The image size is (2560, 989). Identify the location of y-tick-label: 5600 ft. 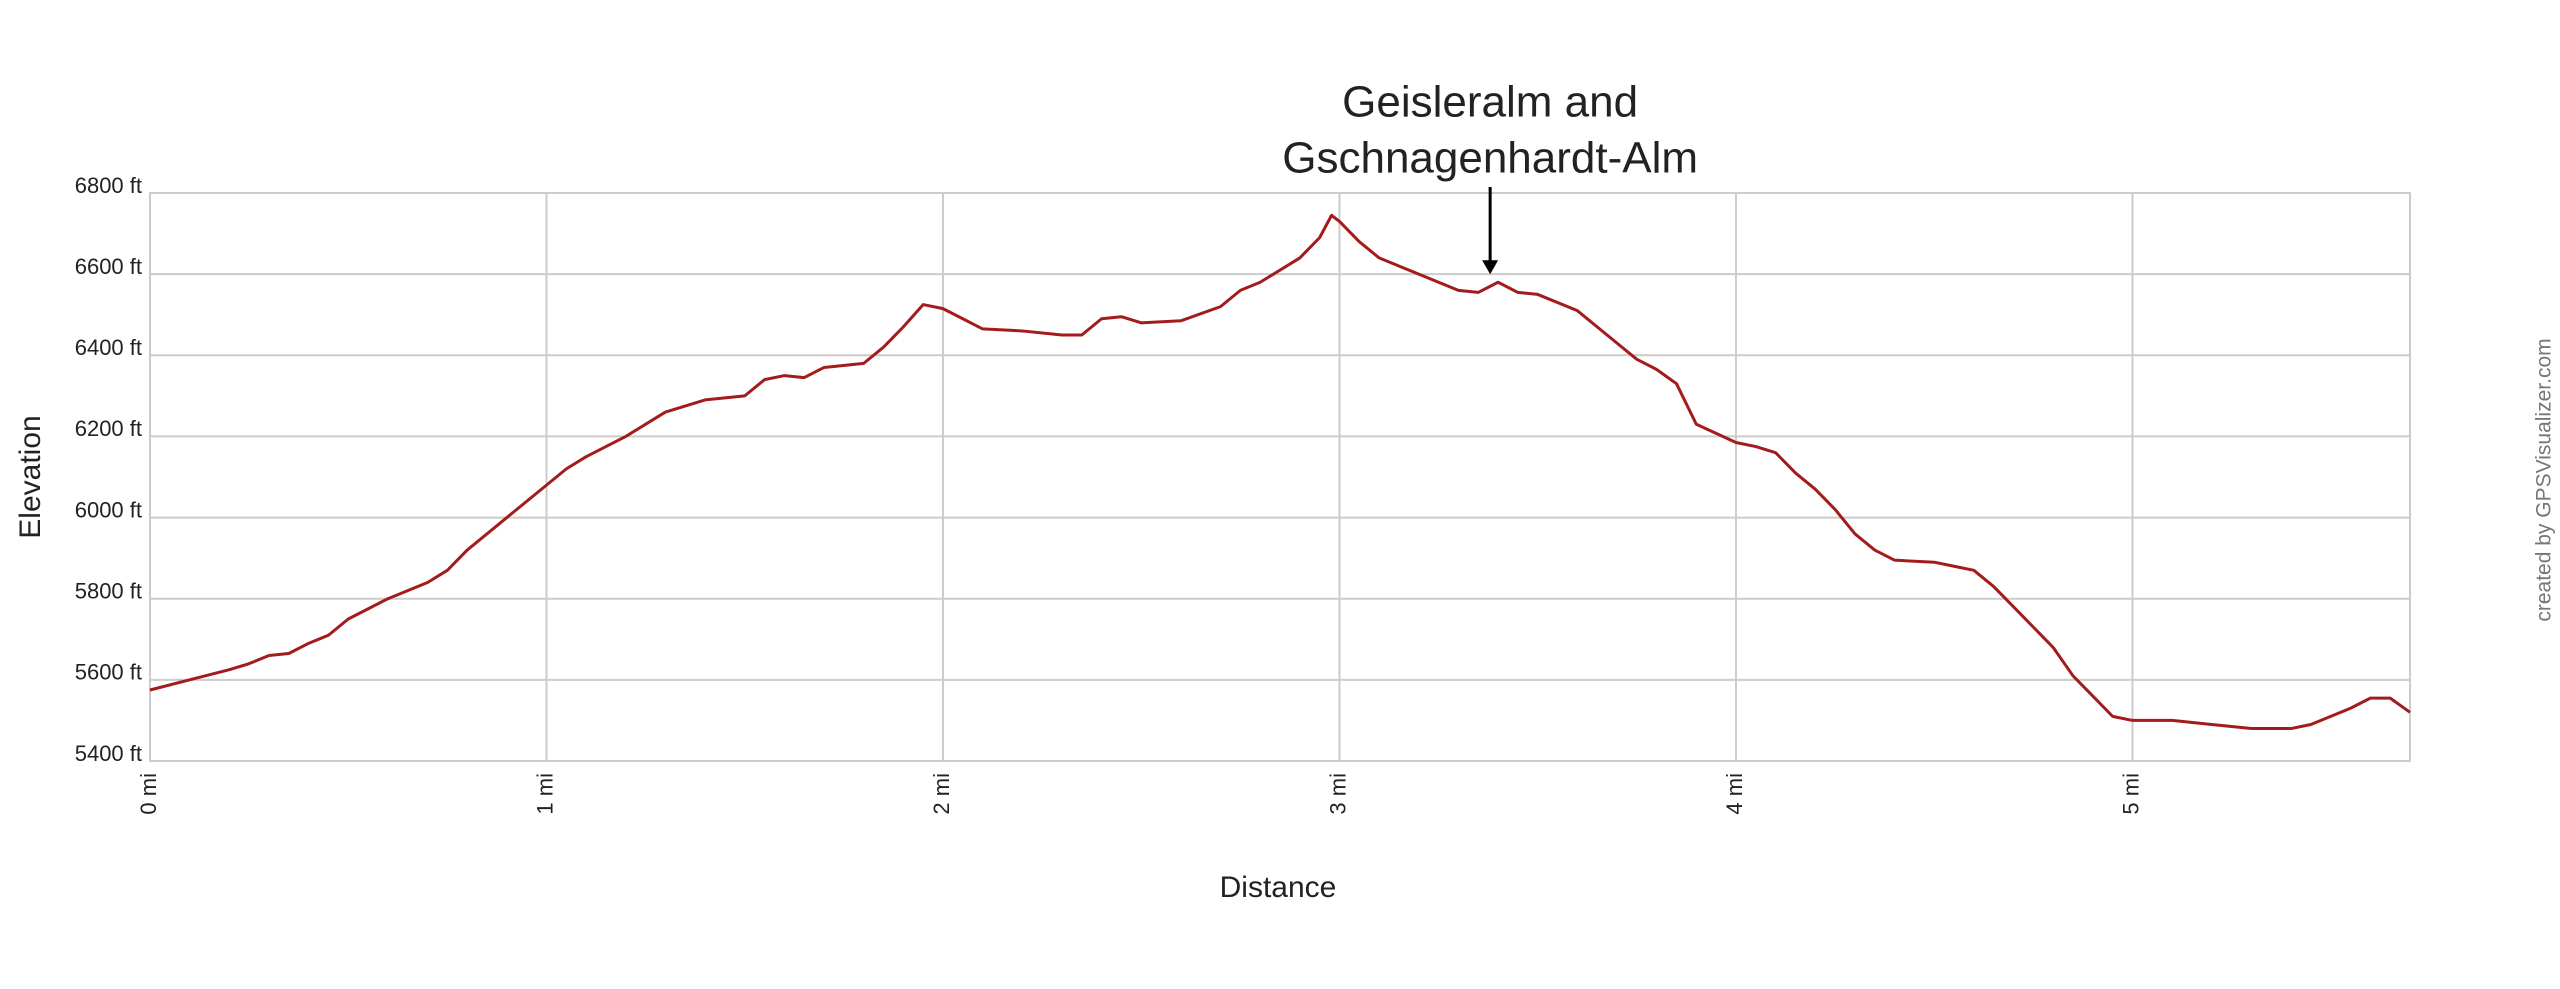
(108, 672).